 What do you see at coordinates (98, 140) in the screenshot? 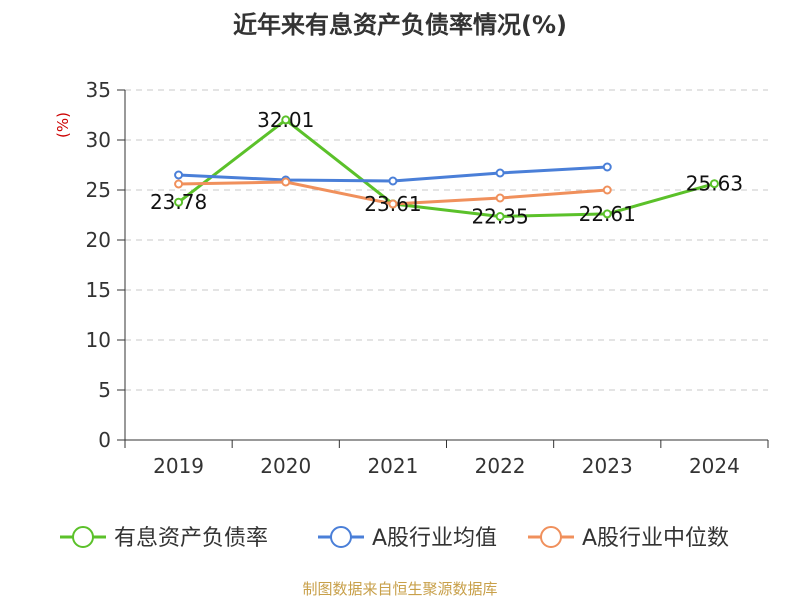
I see `y-tick-label: 30` at bounding box center [98, 140].